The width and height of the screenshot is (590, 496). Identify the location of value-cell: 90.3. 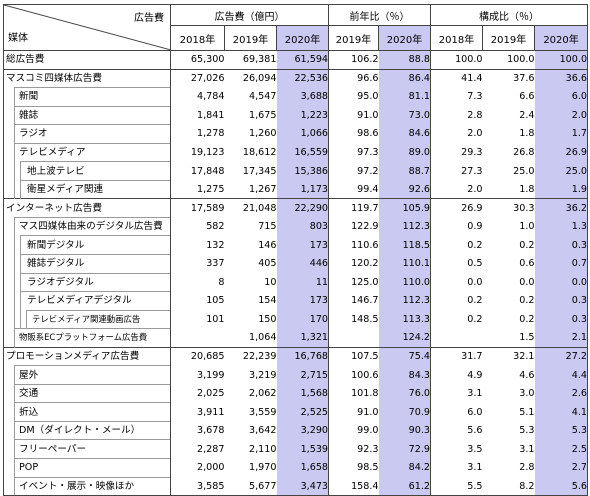
(405, 430).